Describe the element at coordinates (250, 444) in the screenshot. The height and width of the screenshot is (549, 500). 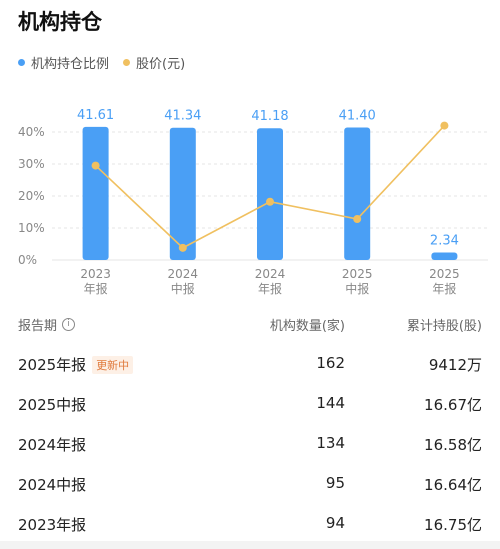
I see `table-row: 2024年报 134 16.58亿` at that location.